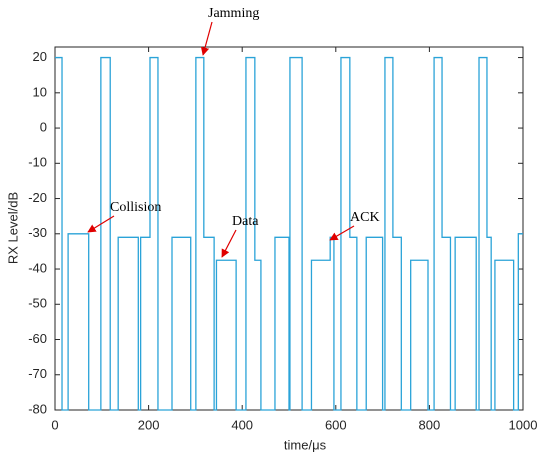 The height and width of the screenshot is (460, 550). What do you see at coordinates (37, 197) in the screenshot?
I see `y-tick-label: -20` at bounding box center [37, 197].